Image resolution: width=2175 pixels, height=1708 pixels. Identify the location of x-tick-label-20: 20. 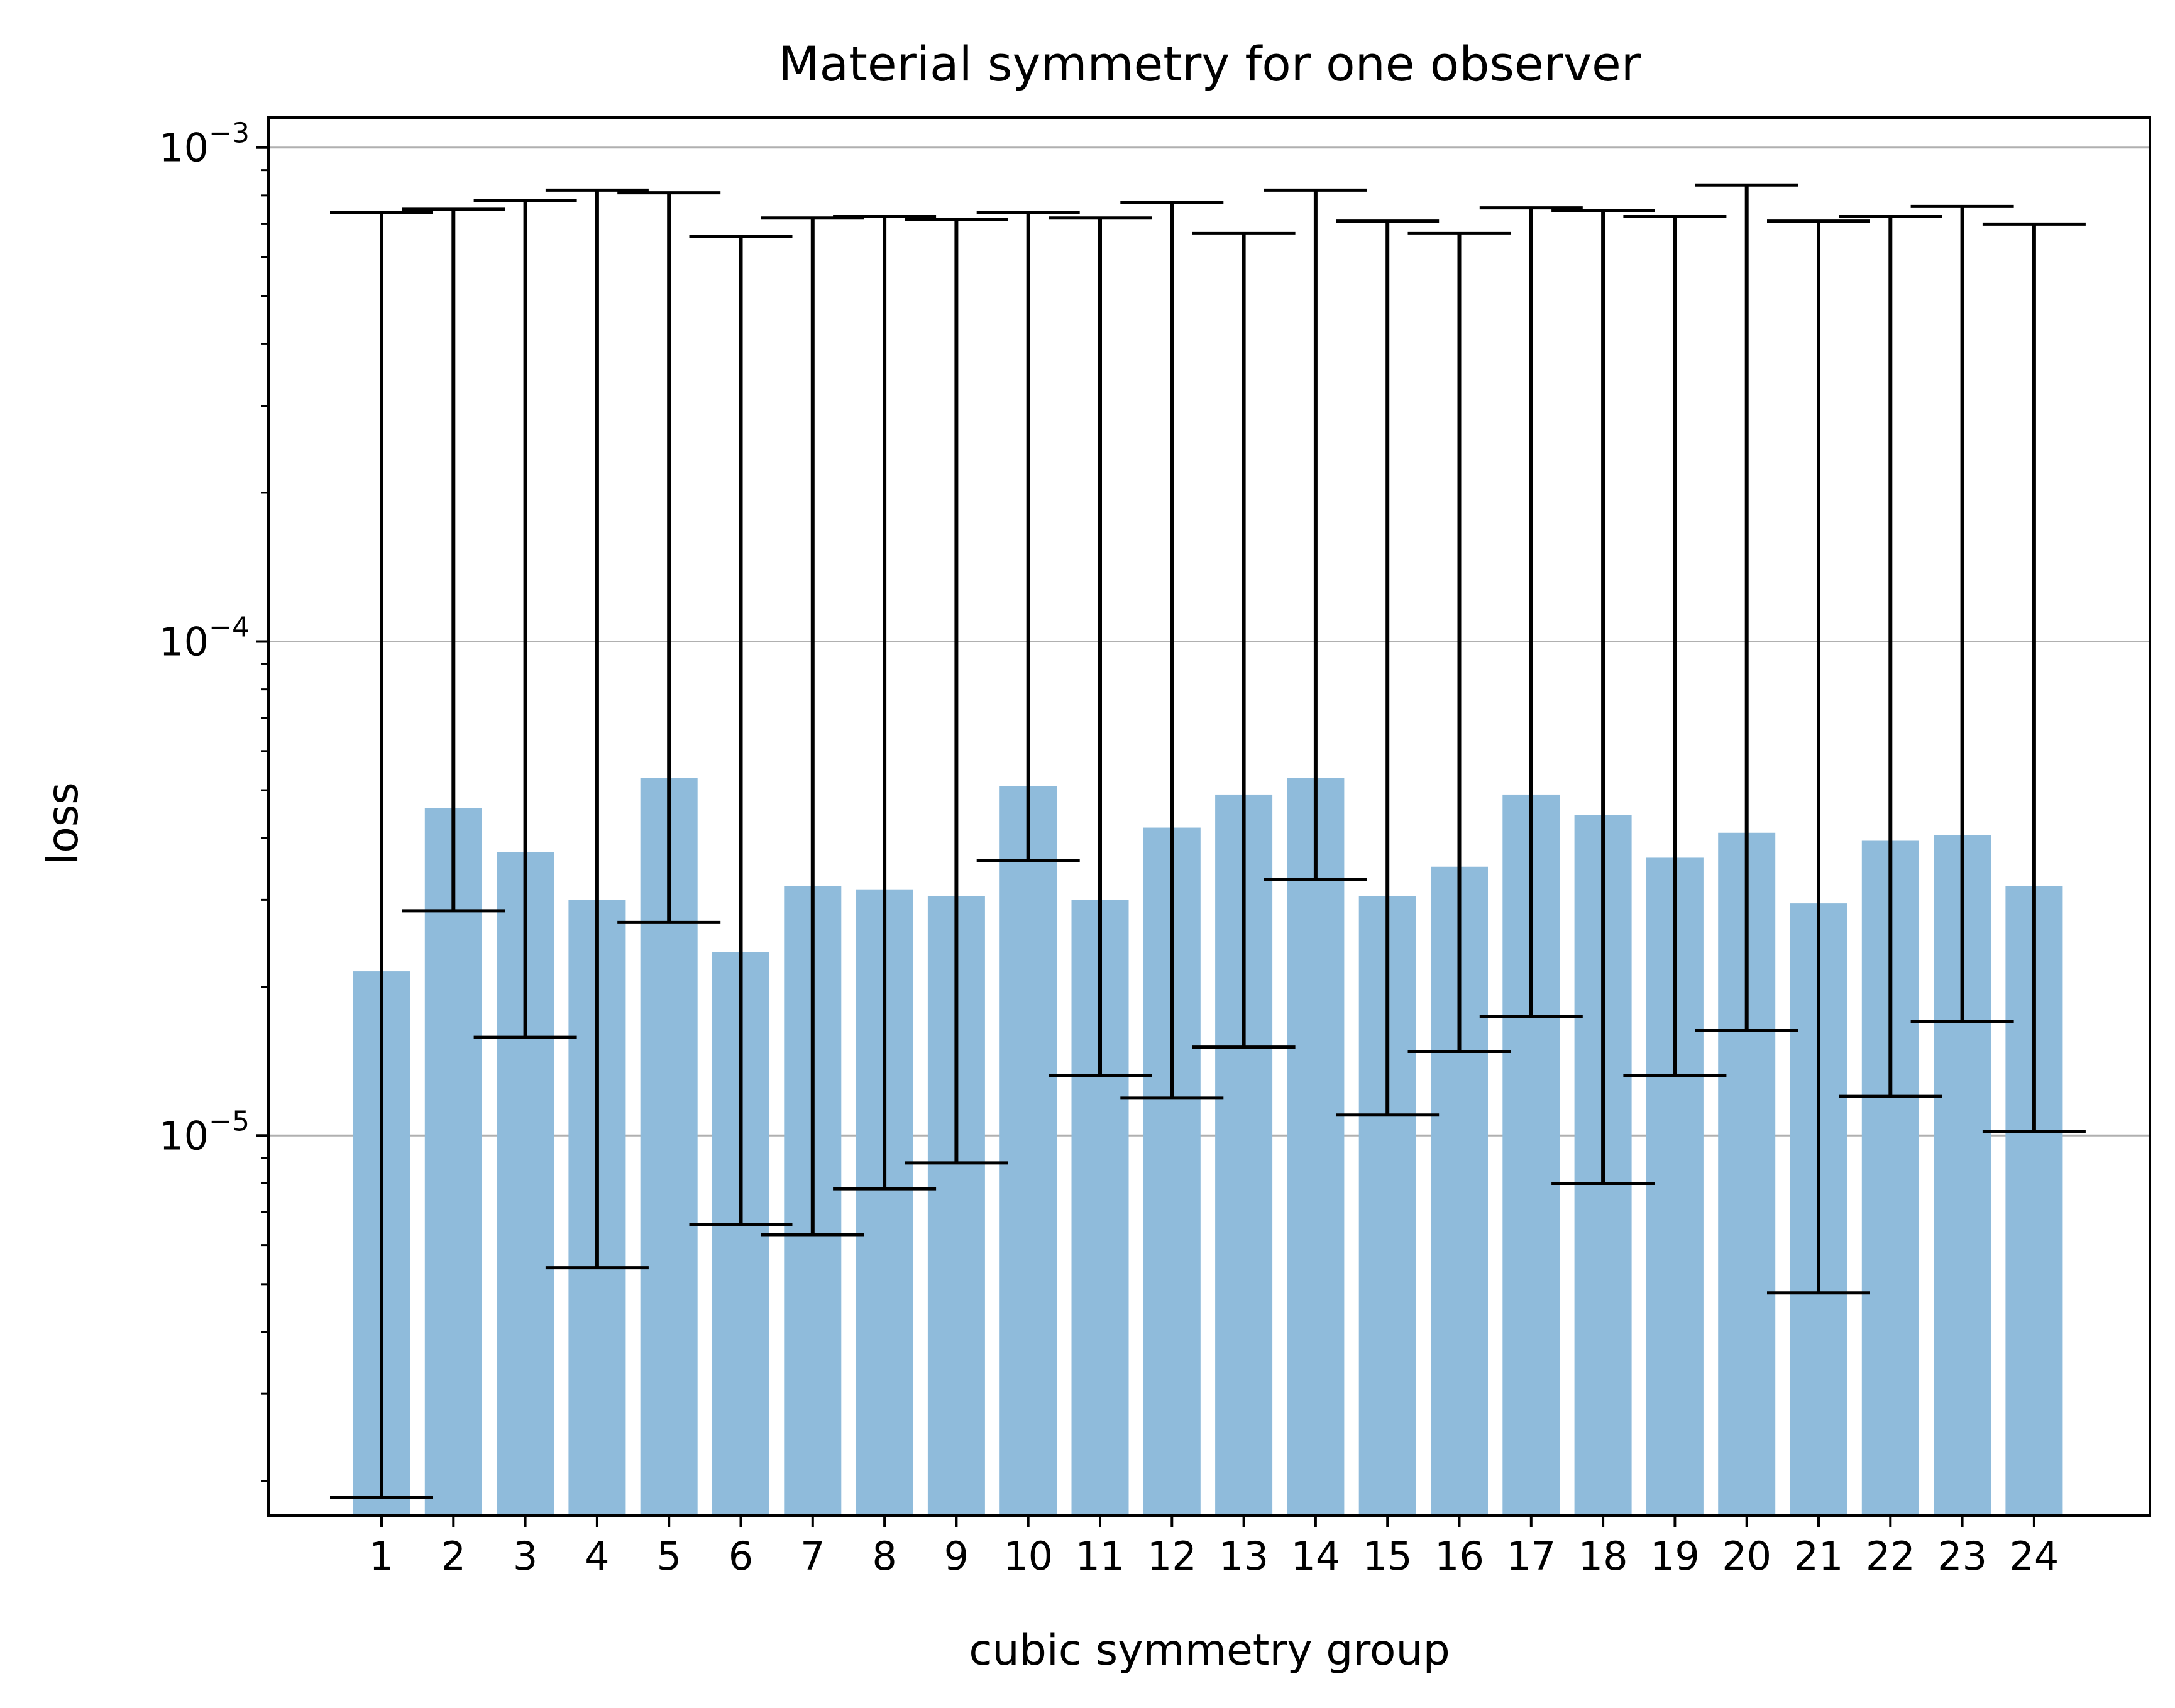
(1746, 1556).